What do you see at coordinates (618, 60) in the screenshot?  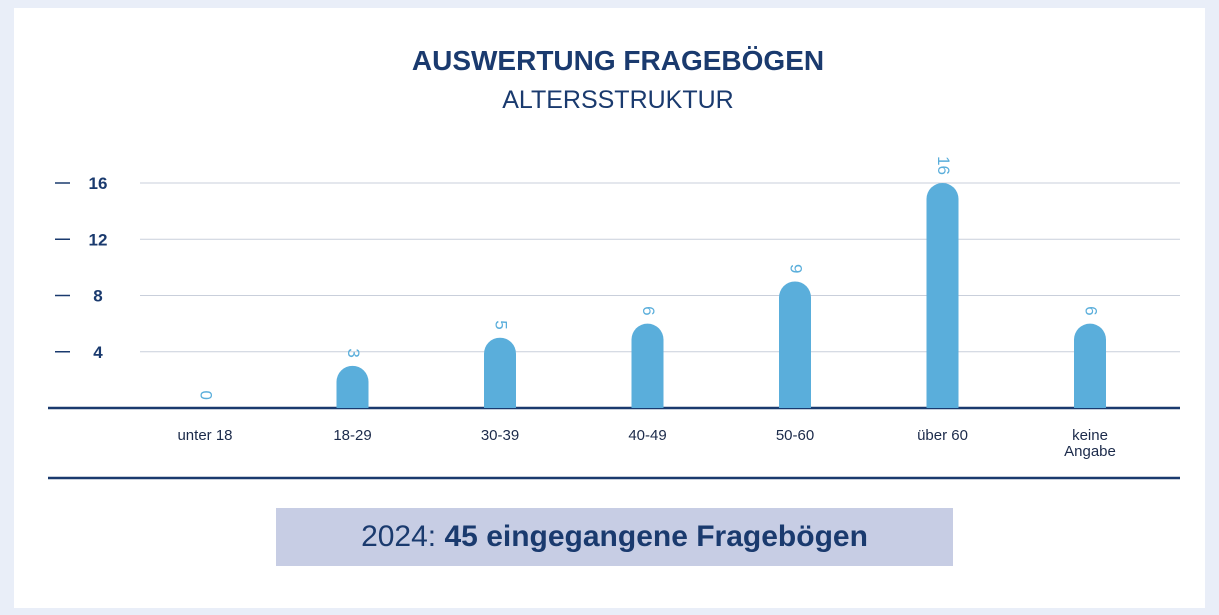 I see `chart-title: AUSWERTUNG FRAGEBÖGEN` at bounding box center [618, 60].